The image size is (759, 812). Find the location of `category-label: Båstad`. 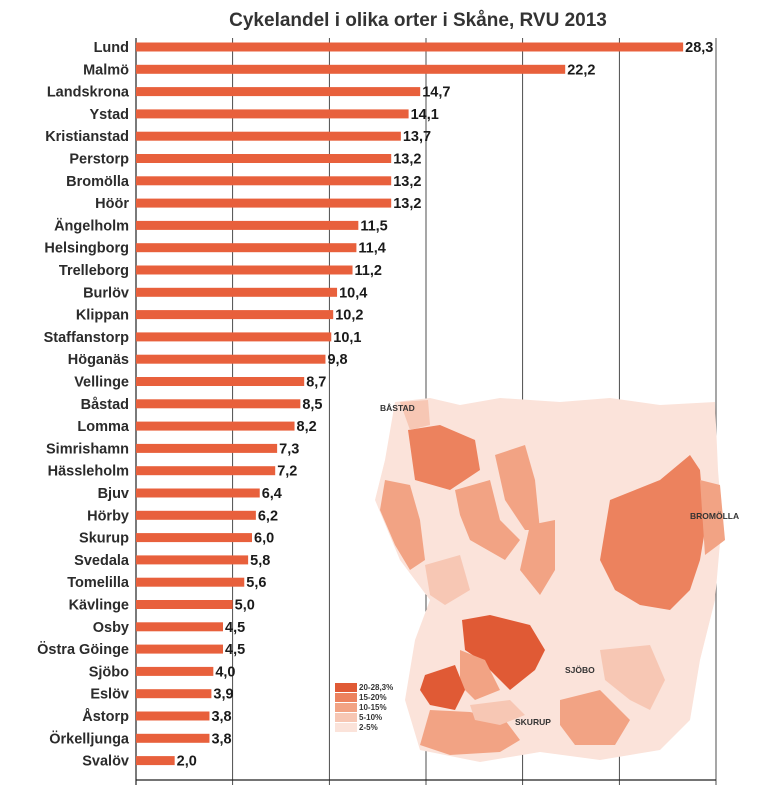

category-label: Båstad is located at coordinates (105, 405).